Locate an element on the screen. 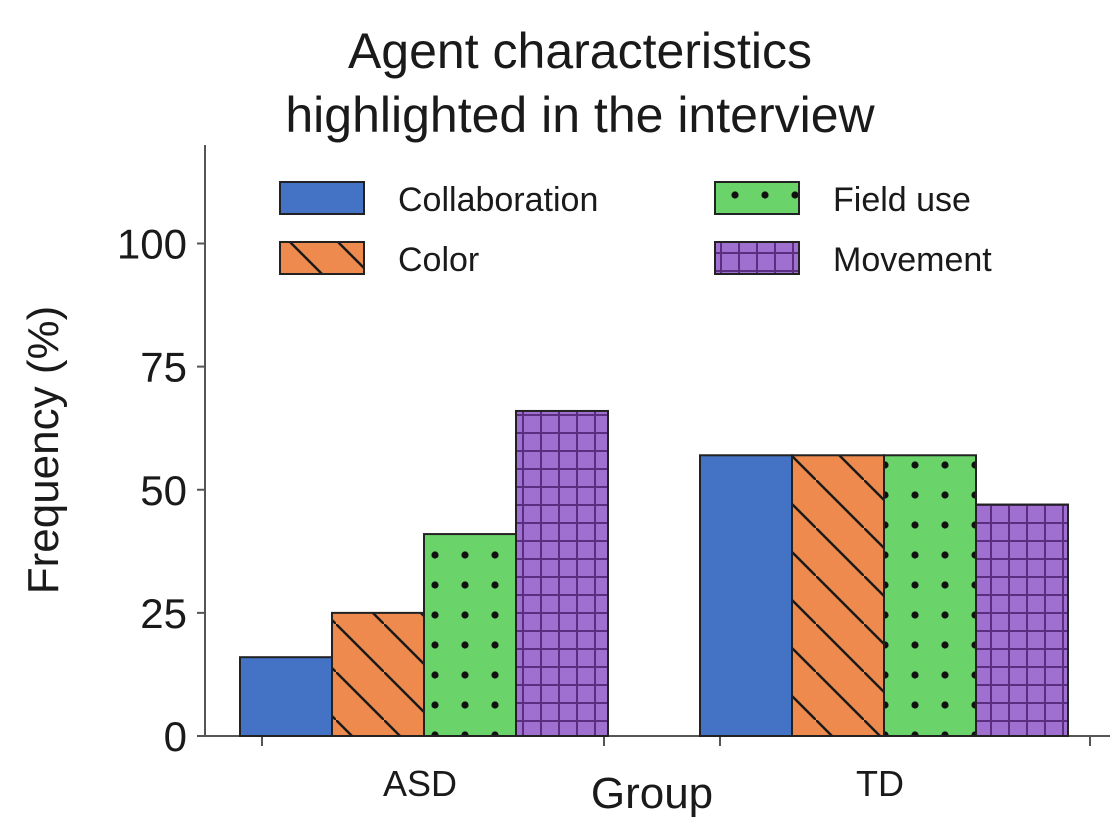 The image size is (1114, 827). legend-item-field-use: Field use is located at coordinates (842, 200).